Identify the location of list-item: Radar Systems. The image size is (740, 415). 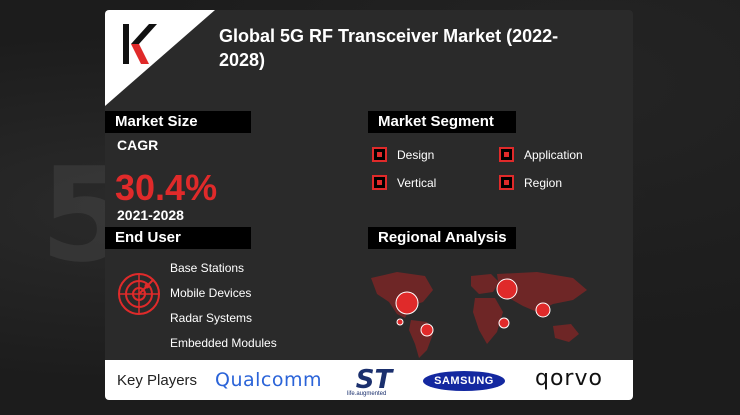
(211, 318).